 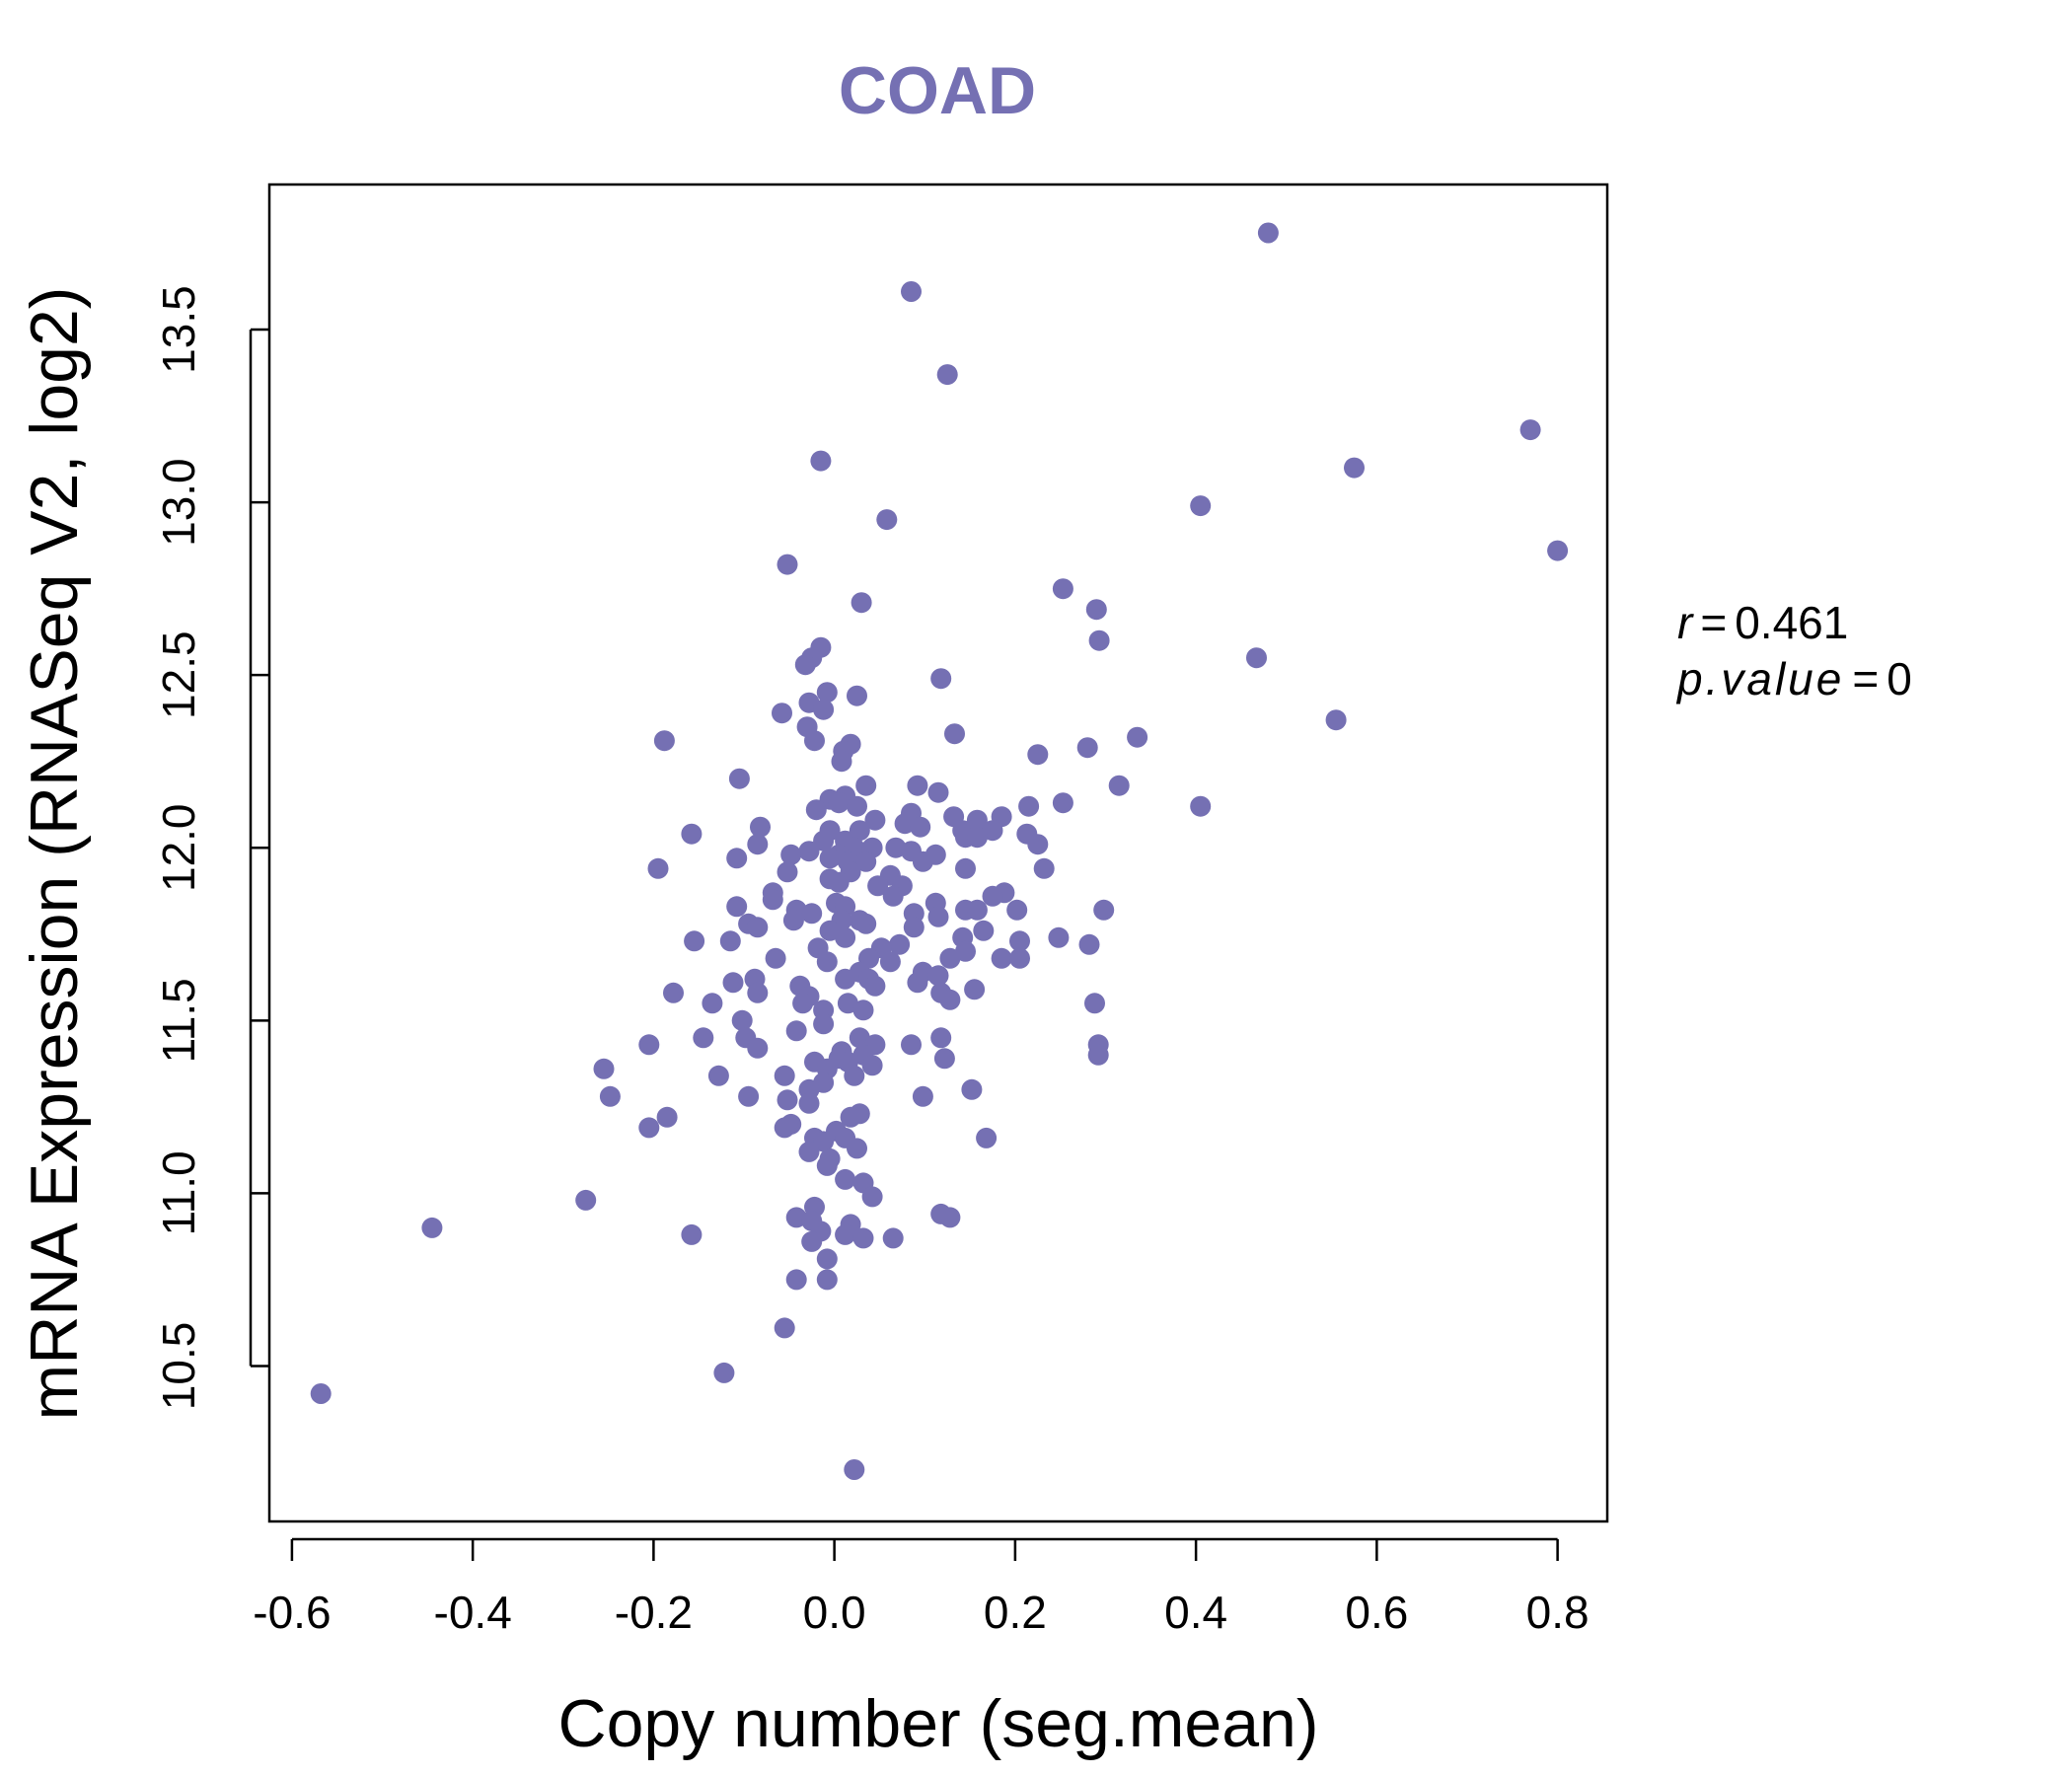 I want to click on r-equals: =, so click(x=1714, y=622).